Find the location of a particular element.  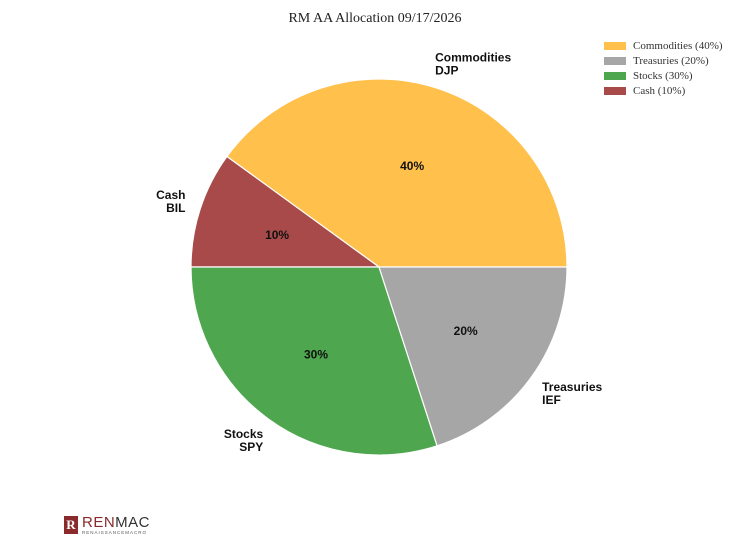

pie-slice-treasuries is located at coordinates (473, 356).